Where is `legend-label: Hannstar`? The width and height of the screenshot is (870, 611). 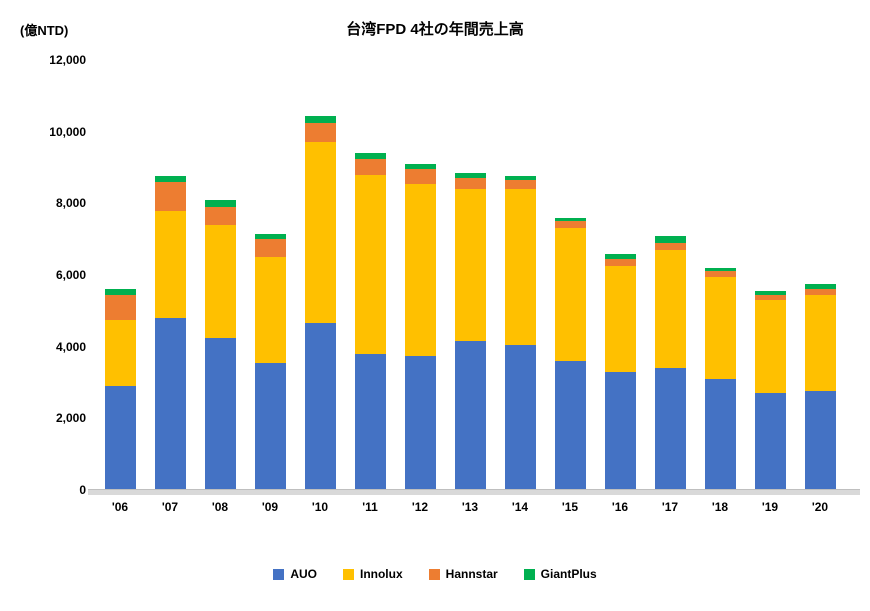
legend-label: Hannstar is located at coordinates (471, 574).